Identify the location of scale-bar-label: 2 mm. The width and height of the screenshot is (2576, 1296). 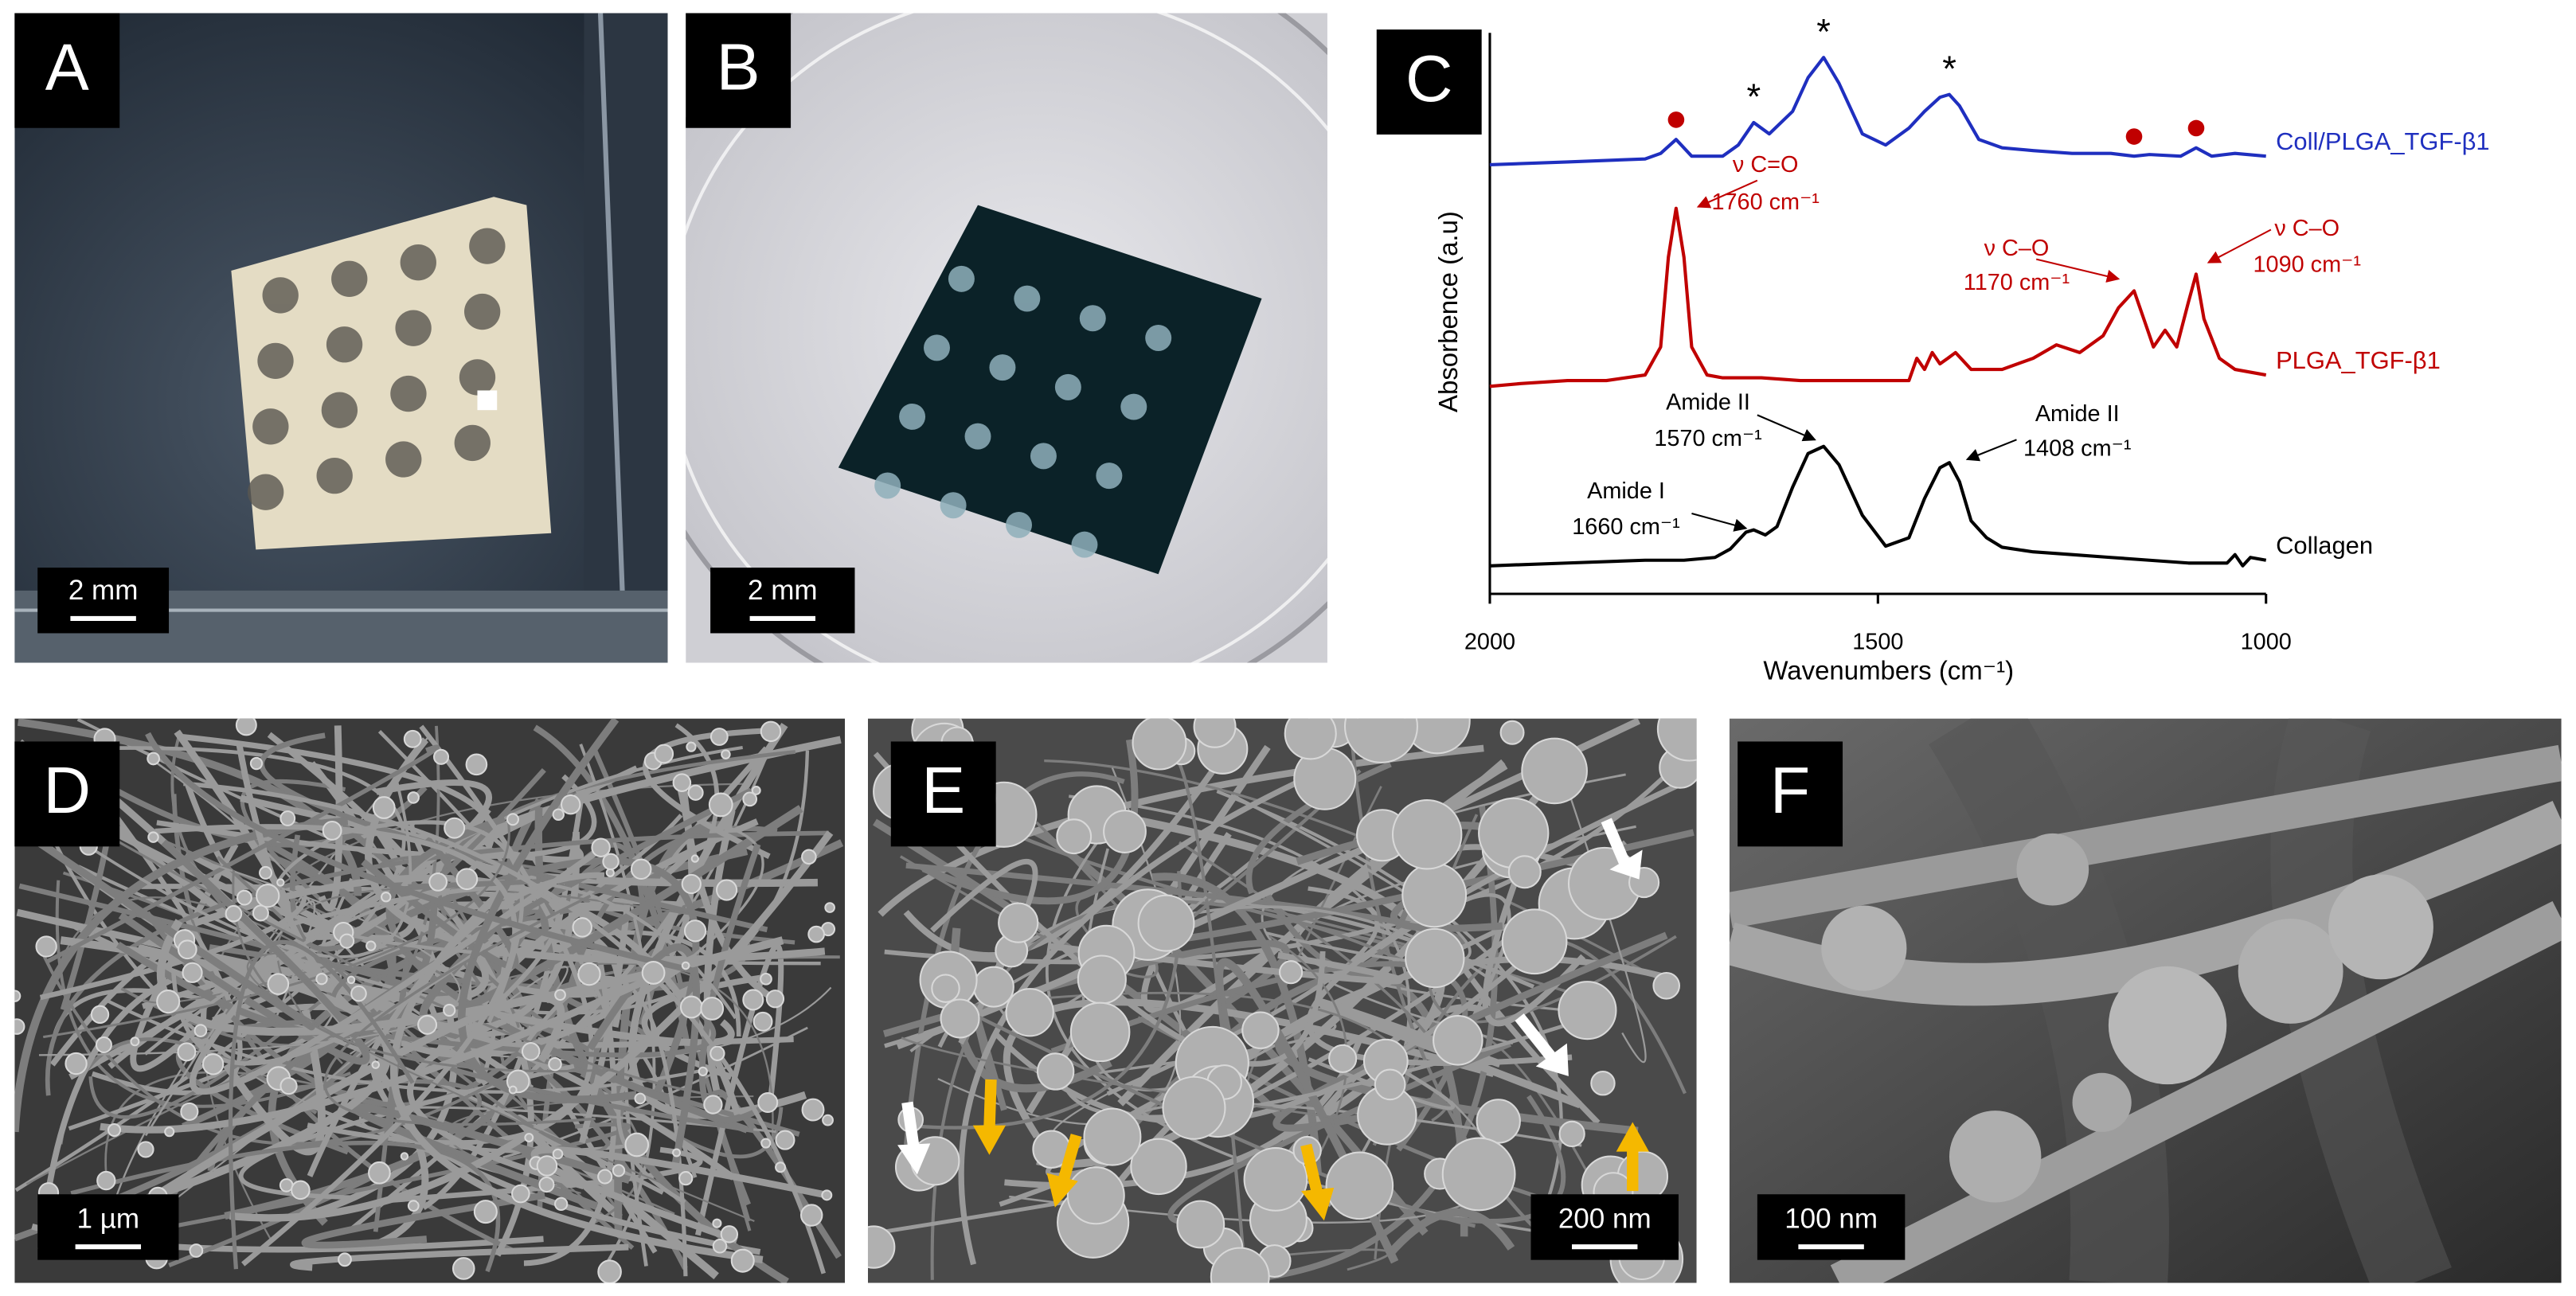
(783, 590).